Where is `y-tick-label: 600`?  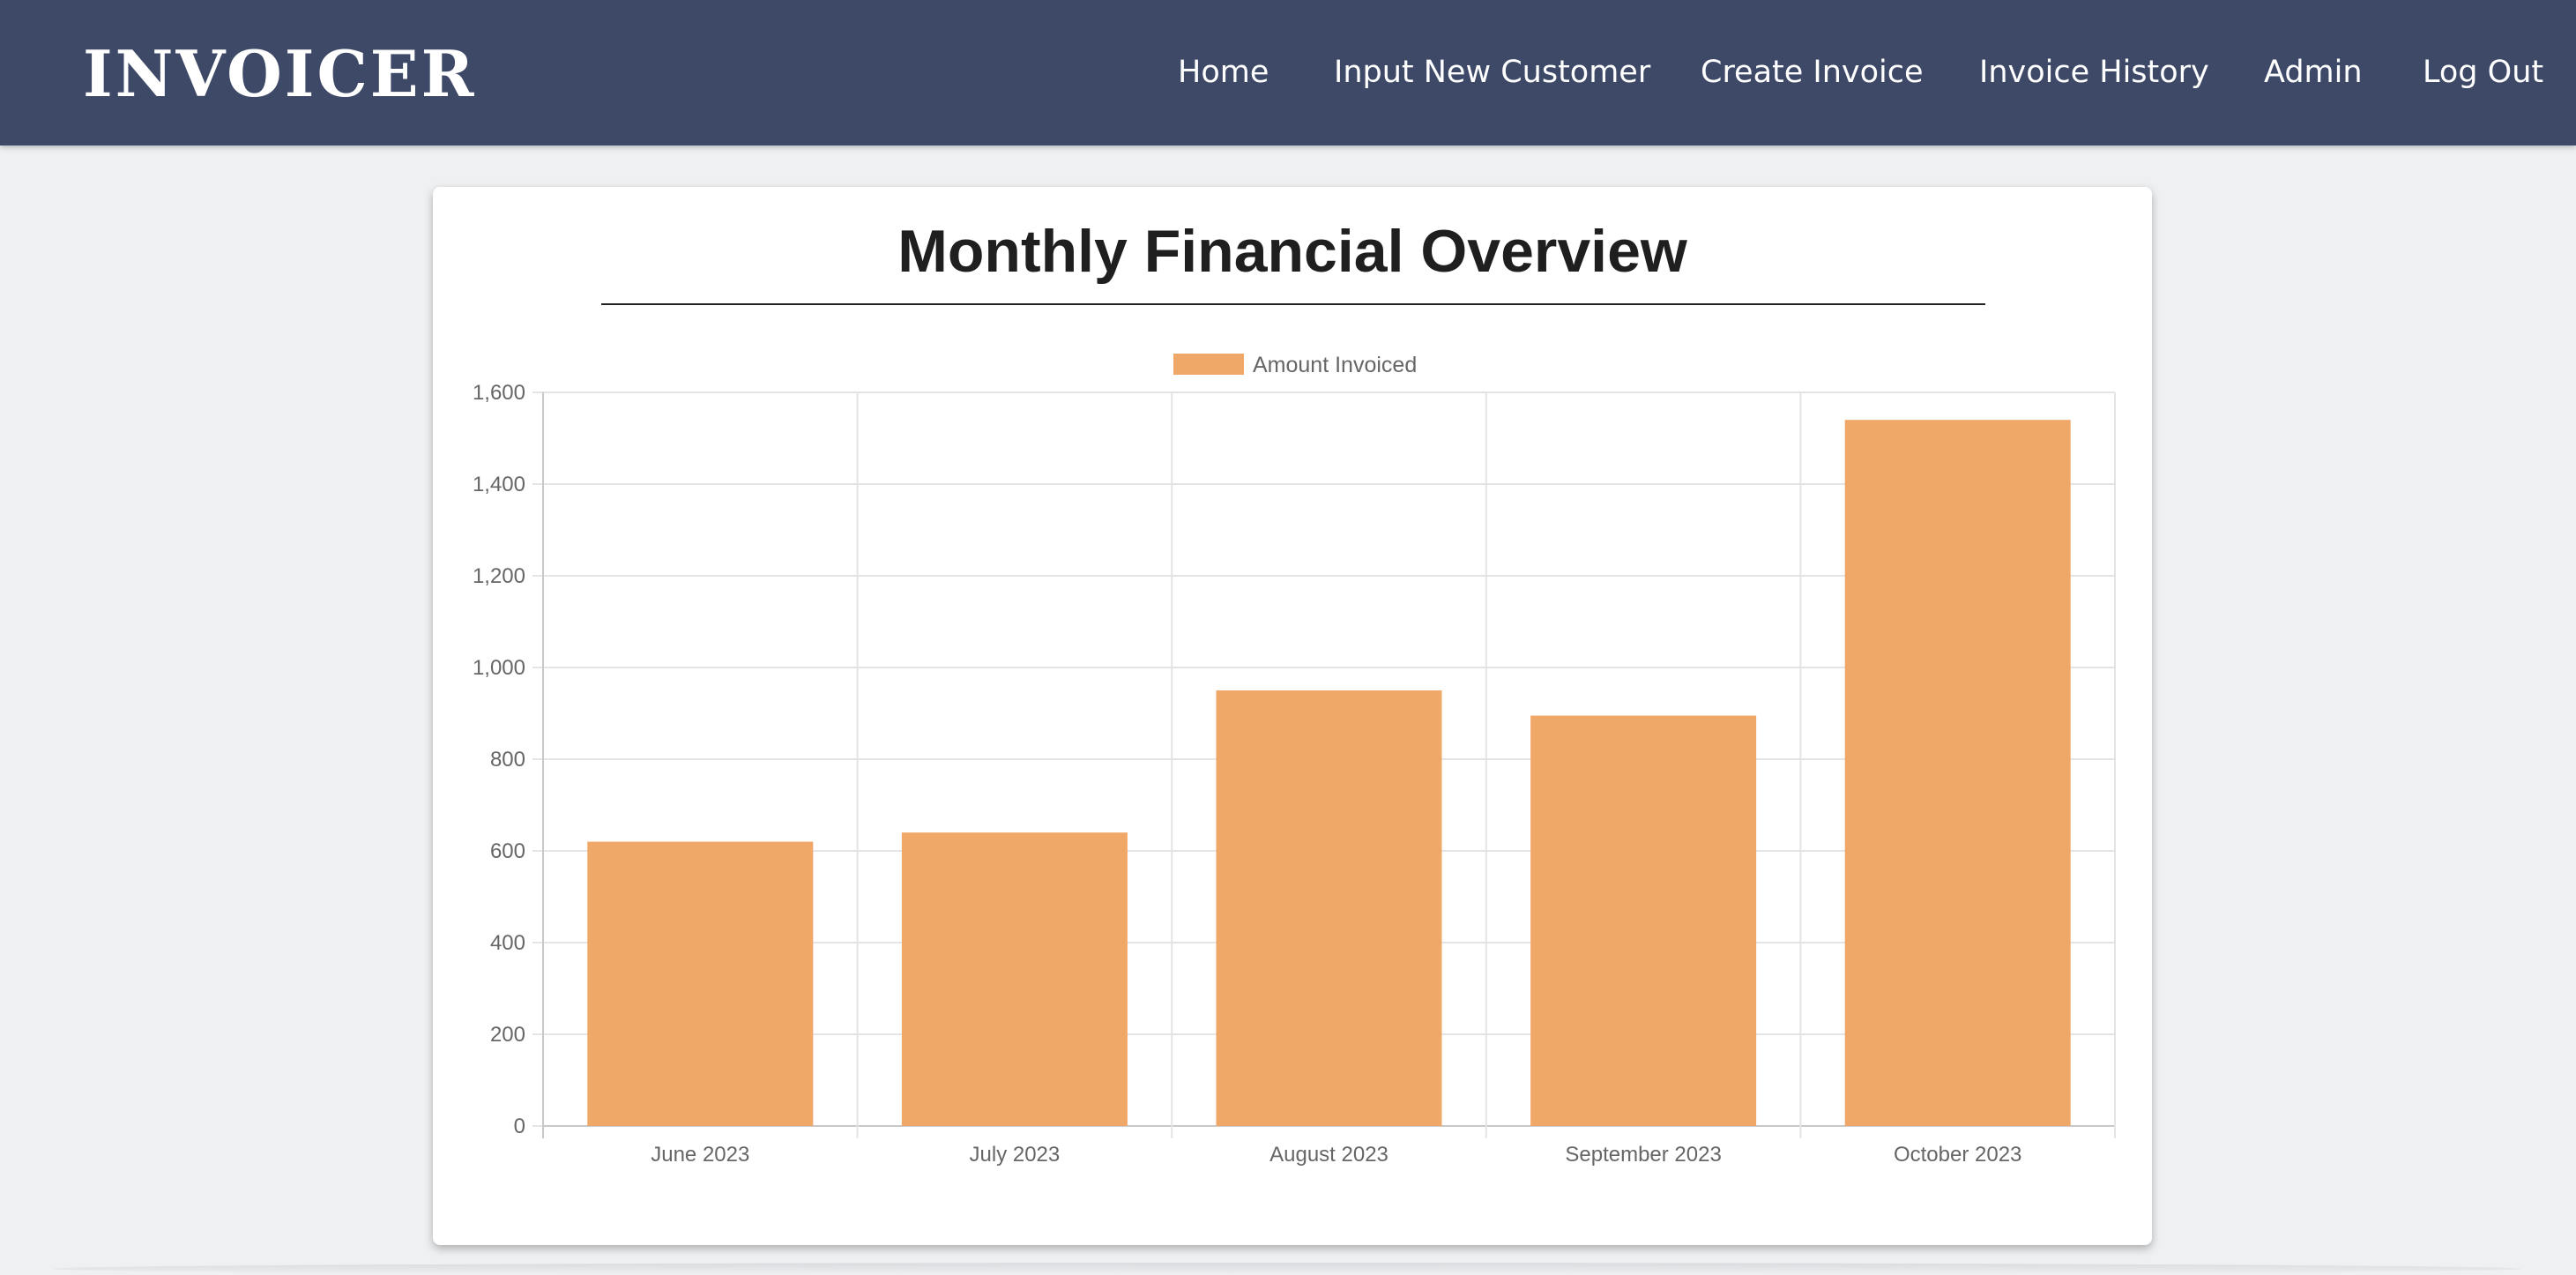
y-tick-label: 600 is located at coordinates (507, 851).